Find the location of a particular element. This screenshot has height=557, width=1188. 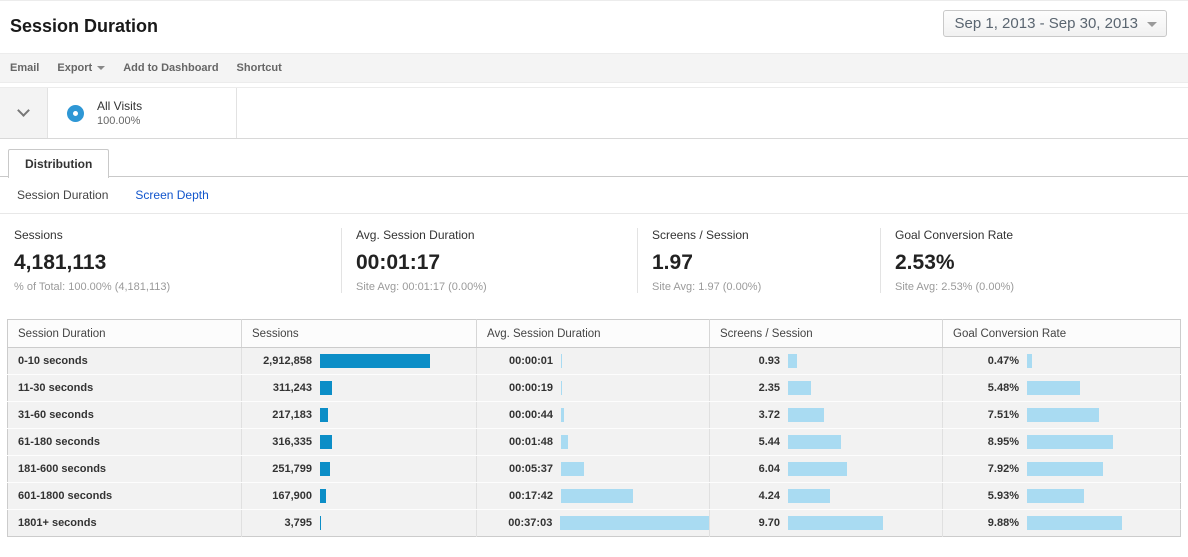

sessions-value: 167,900 is located at coordinates (292, 496).